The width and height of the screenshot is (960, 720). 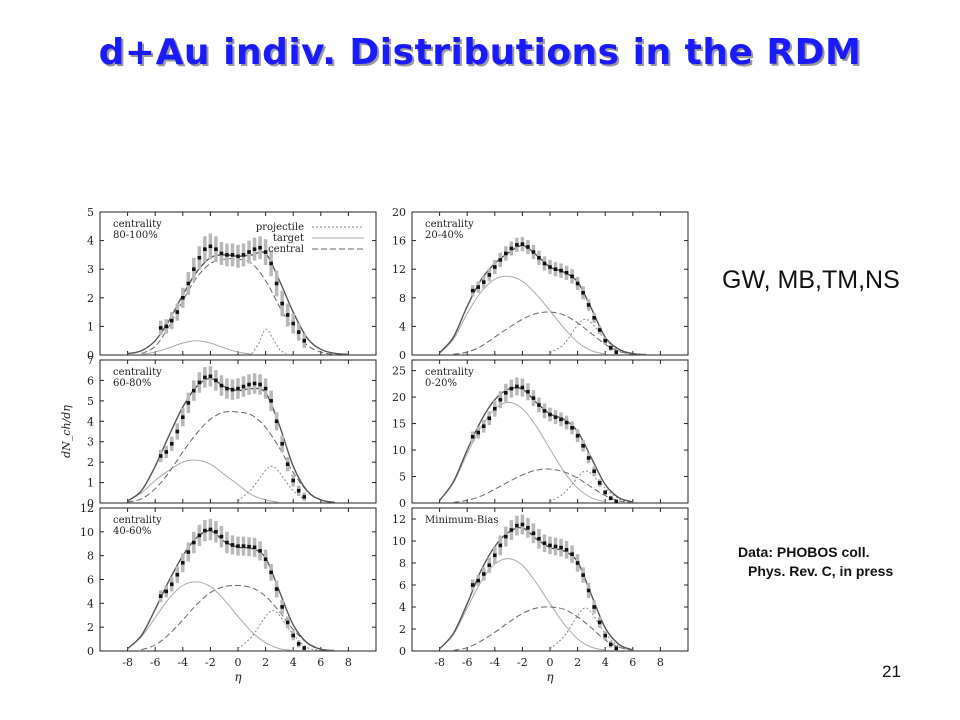 What do you see at coordinates (135, 235) in the screenshot?
I see `panel-annotation: 80-100%` at bounding box center [135, 235].